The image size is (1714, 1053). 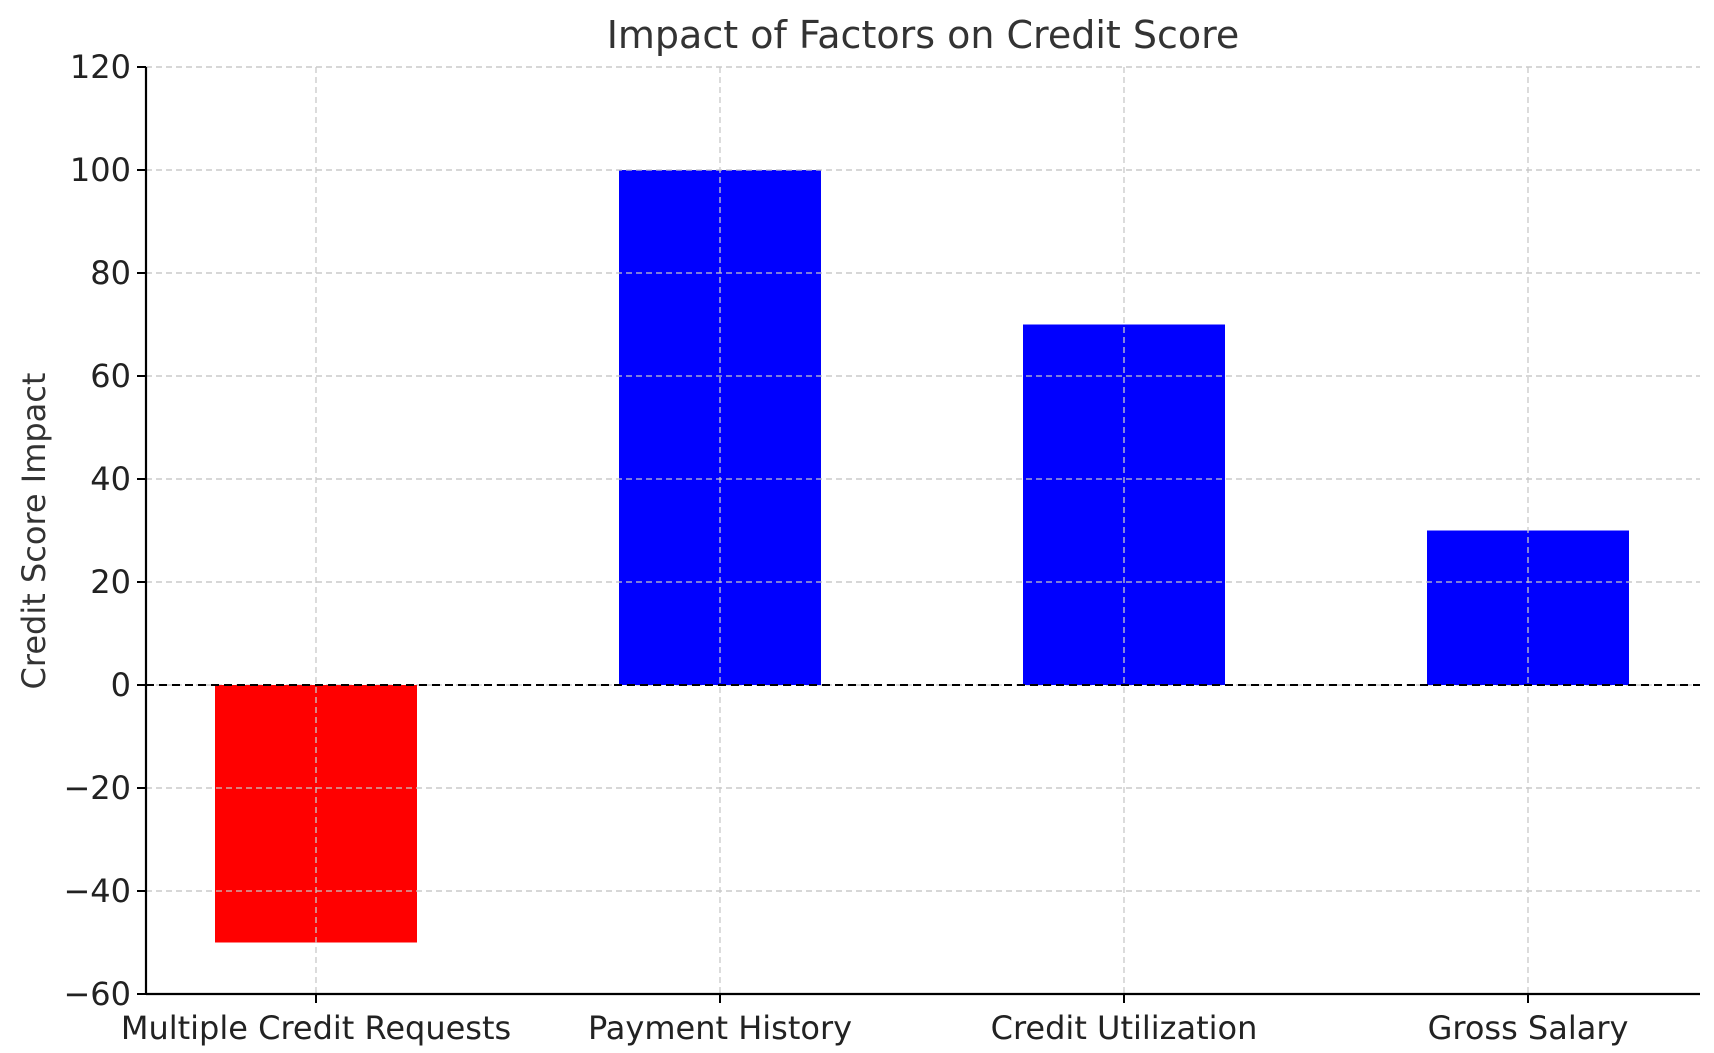 I want to click on y-tick-label: 40, so click(x=110, y=479).